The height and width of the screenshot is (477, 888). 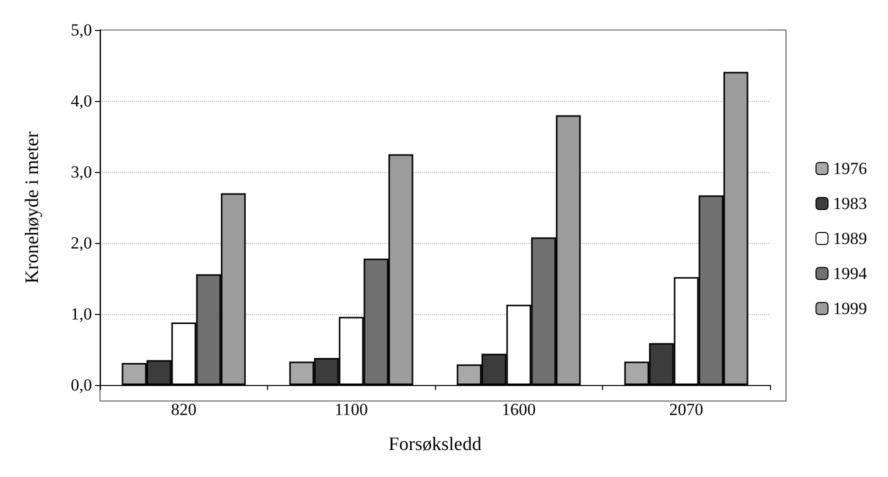 What do you see at coordinates (81, 30) in the screenshot?
I see `y-tick-label: 5,0` at bounding box center [81, 30].